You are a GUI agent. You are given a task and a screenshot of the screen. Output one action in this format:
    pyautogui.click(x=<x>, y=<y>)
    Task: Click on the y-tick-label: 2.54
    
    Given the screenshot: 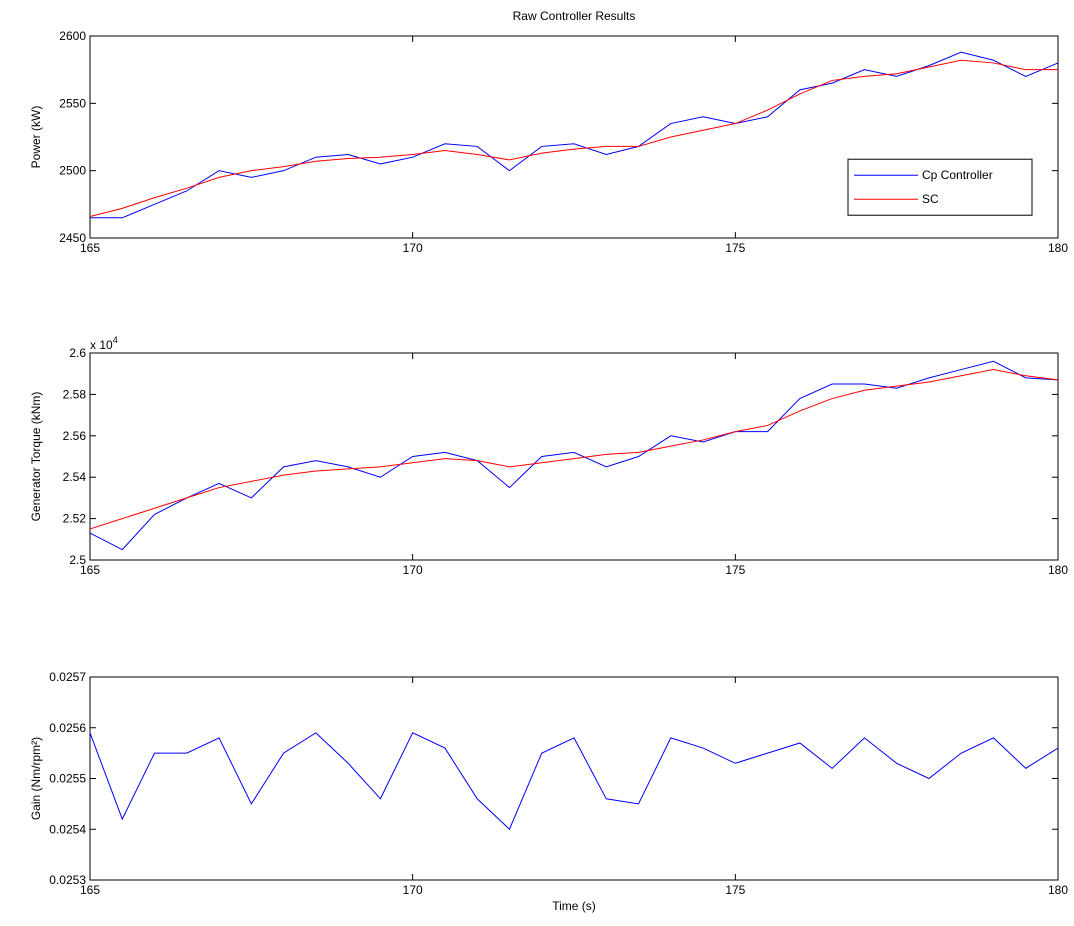 What is the action you would take?
    pyautogui.click(x=75, y=477)
    